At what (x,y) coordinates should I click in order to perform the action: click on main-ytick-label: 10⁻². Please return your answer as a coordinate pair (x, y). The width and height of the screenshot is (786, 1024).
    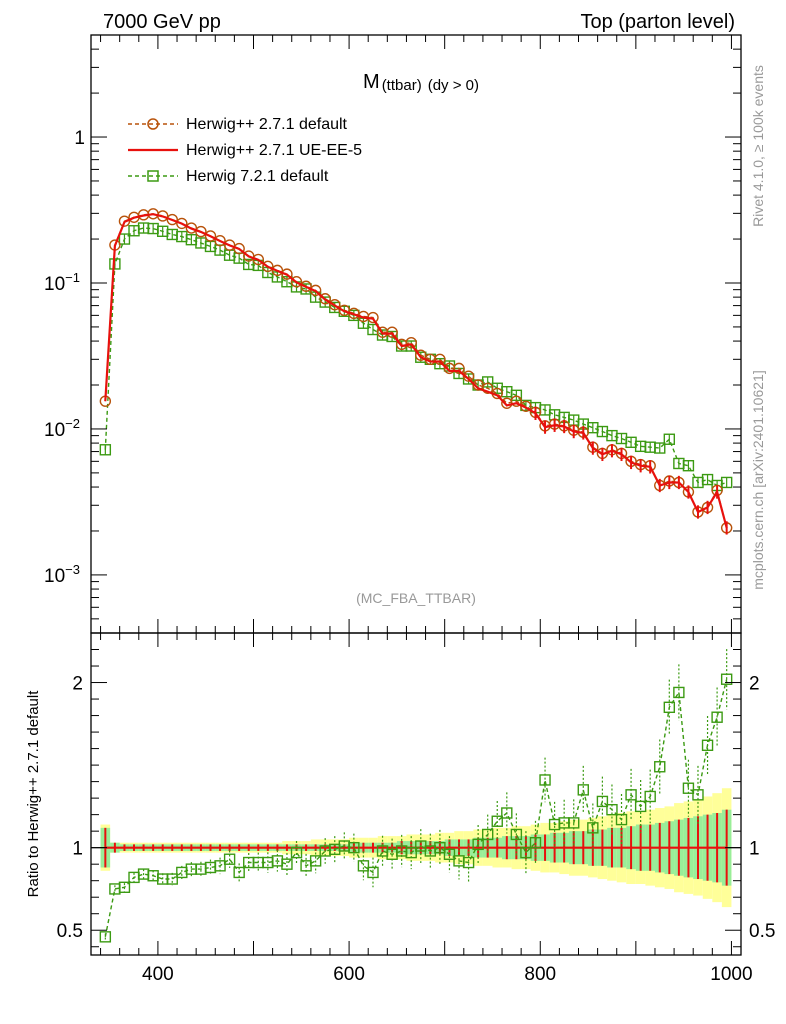
    Looking at the image, I should click on (62, 428).